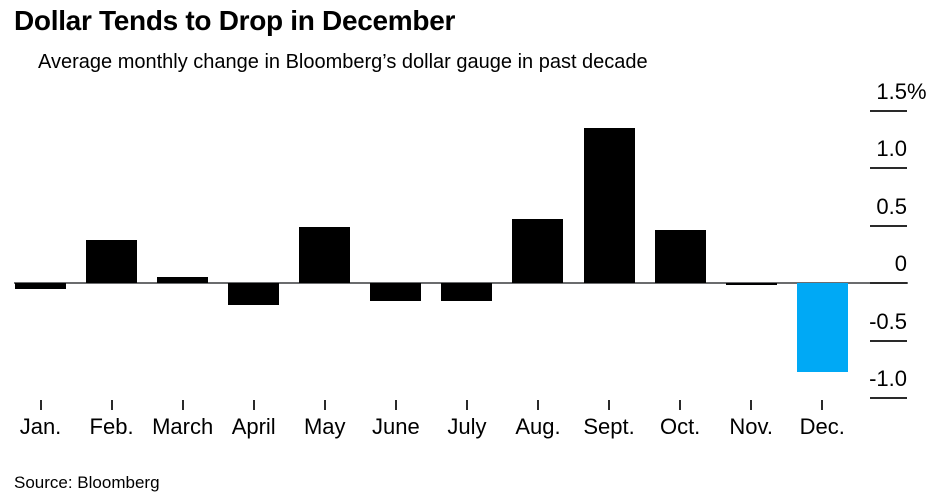 Image resolution: width=930 pixels, height=499 pixels. I want to click on y-axis-label-value: -0.5, so click(888, 321).